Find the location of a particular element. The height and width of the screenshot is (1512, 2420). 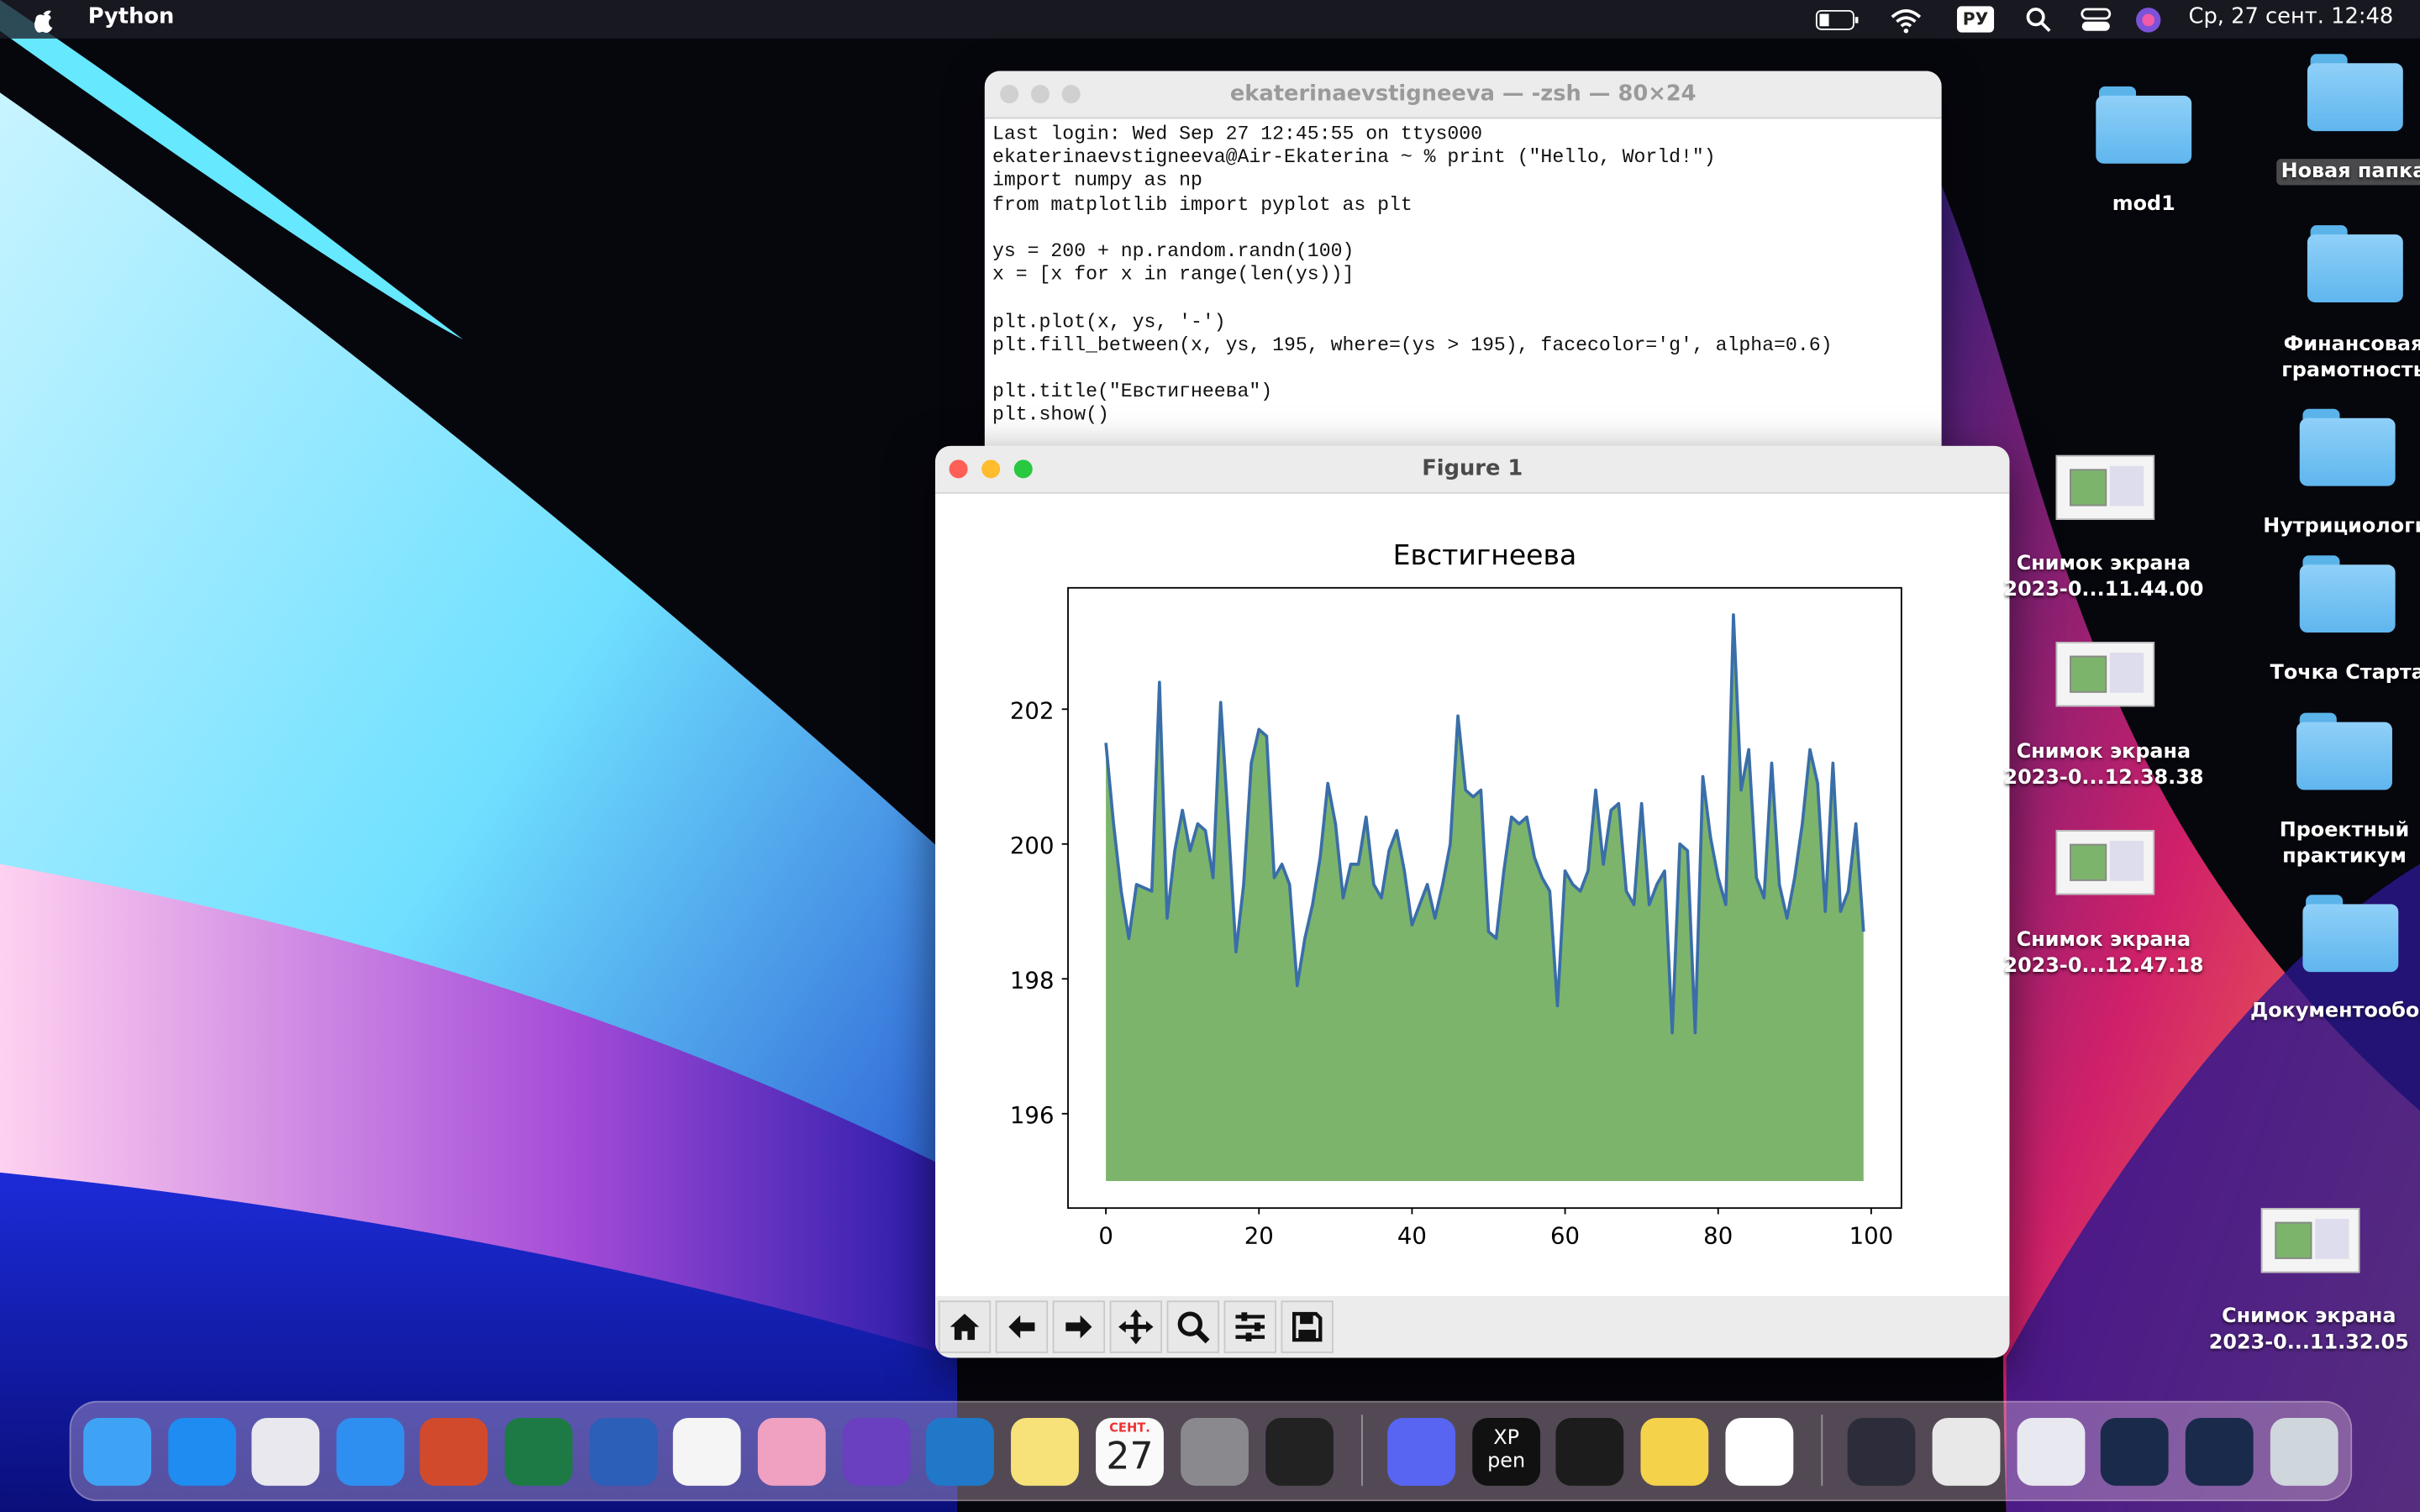

icon-label: Новая папка is located at coordinates (2348, 172).